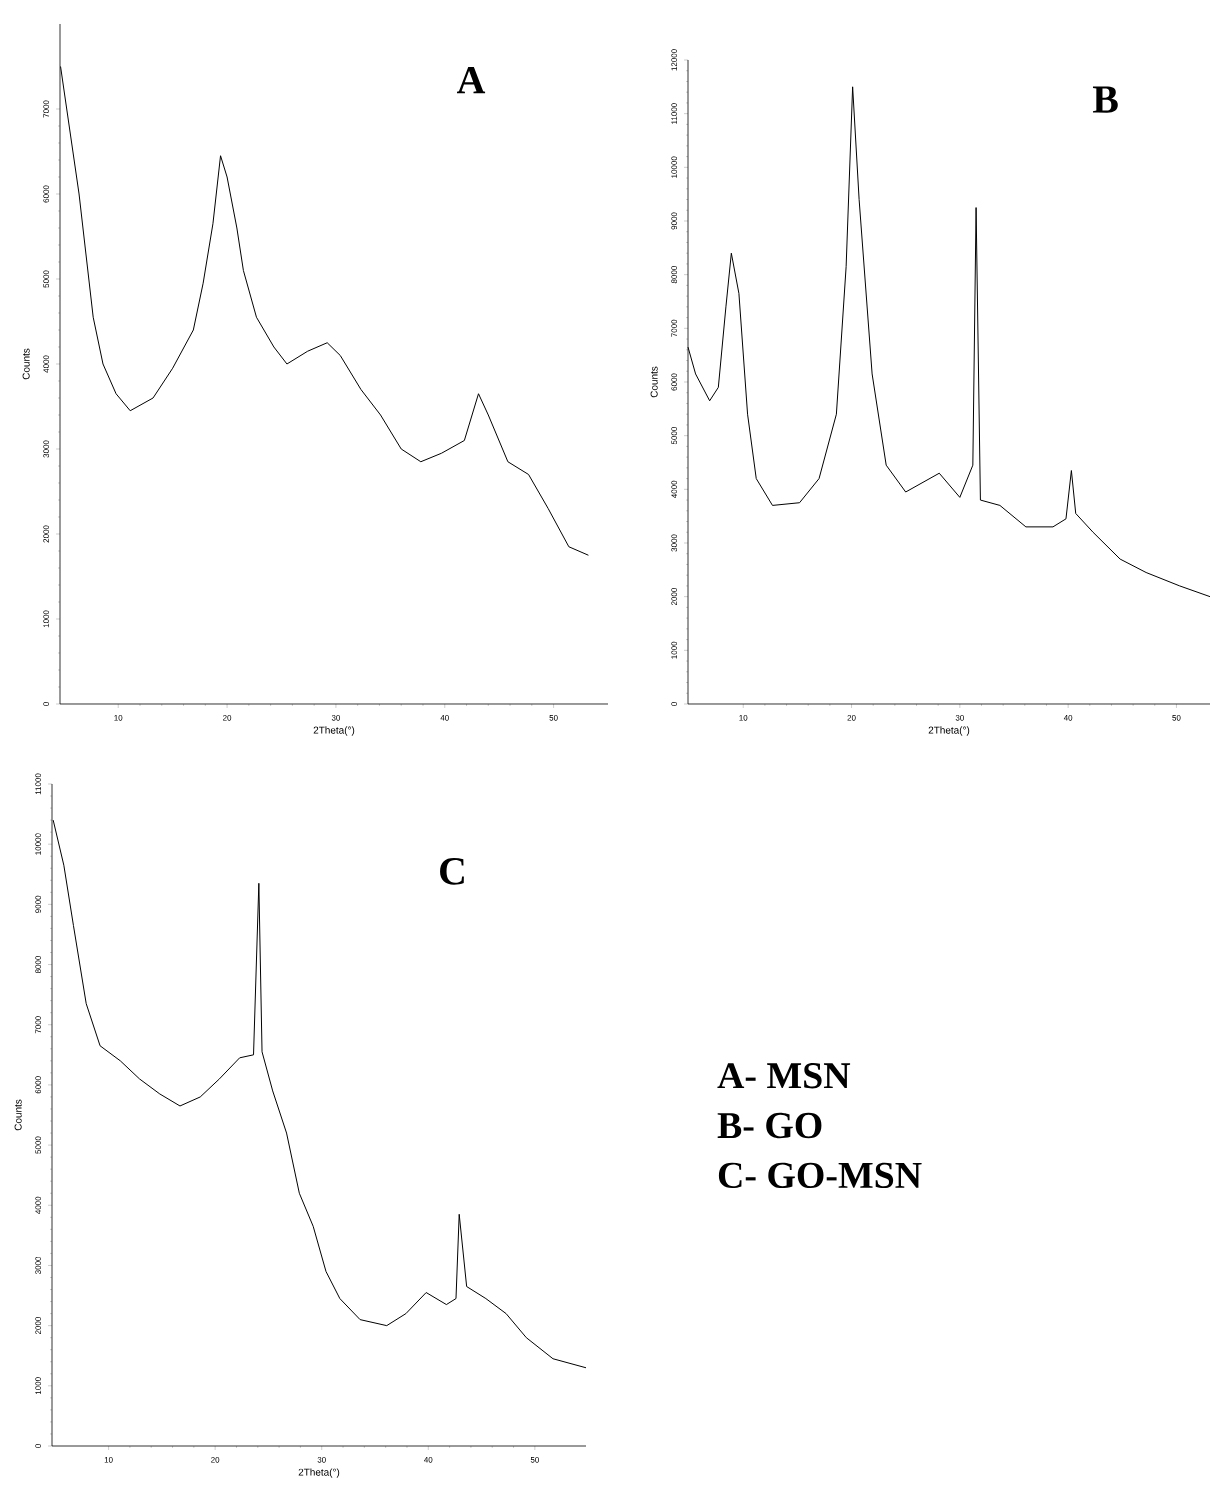 This screenshot has width=1210, height=1502. I want to click on text: A- MSN, so click(784, 1076).